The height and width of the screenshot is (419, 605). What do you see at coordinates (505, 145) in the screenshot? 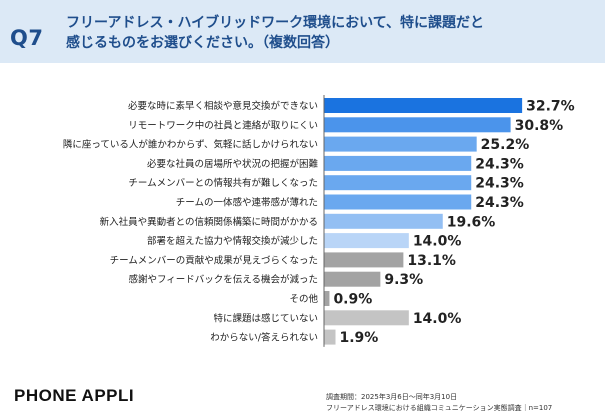
I see `value-label: 25.2%` at bounding box center [505, 145].